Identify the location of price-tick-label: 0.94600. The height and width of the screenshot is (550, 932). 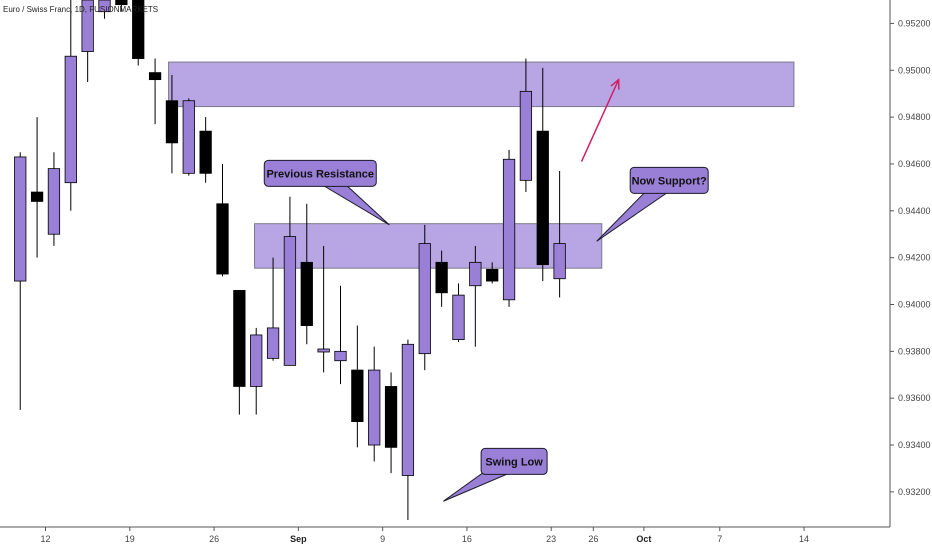
(914, 164).